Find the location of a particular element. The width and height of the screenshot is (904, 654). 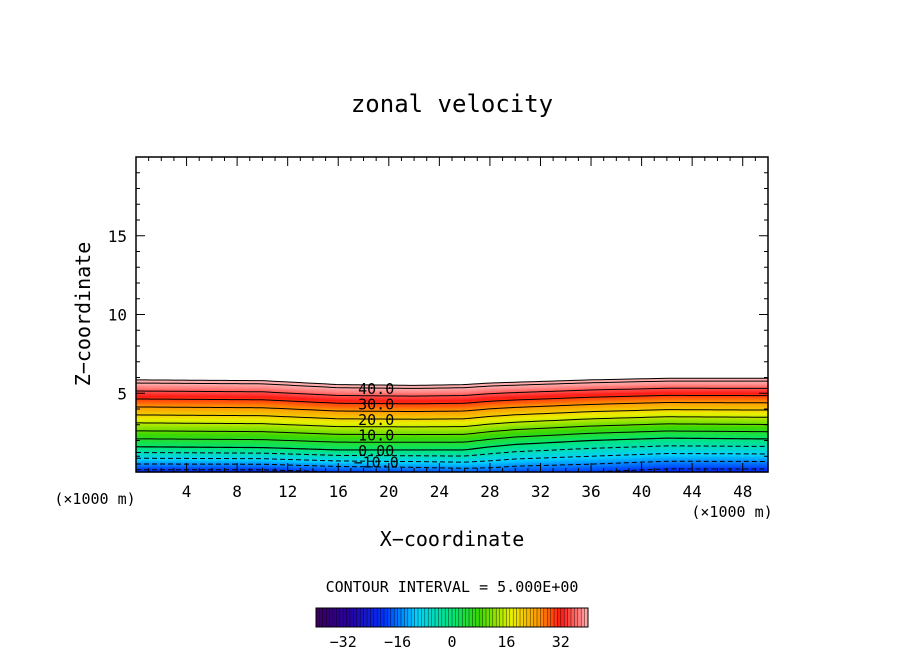

colorbar: −32 −16 0 16 32 is located at coordinates (452, 629).